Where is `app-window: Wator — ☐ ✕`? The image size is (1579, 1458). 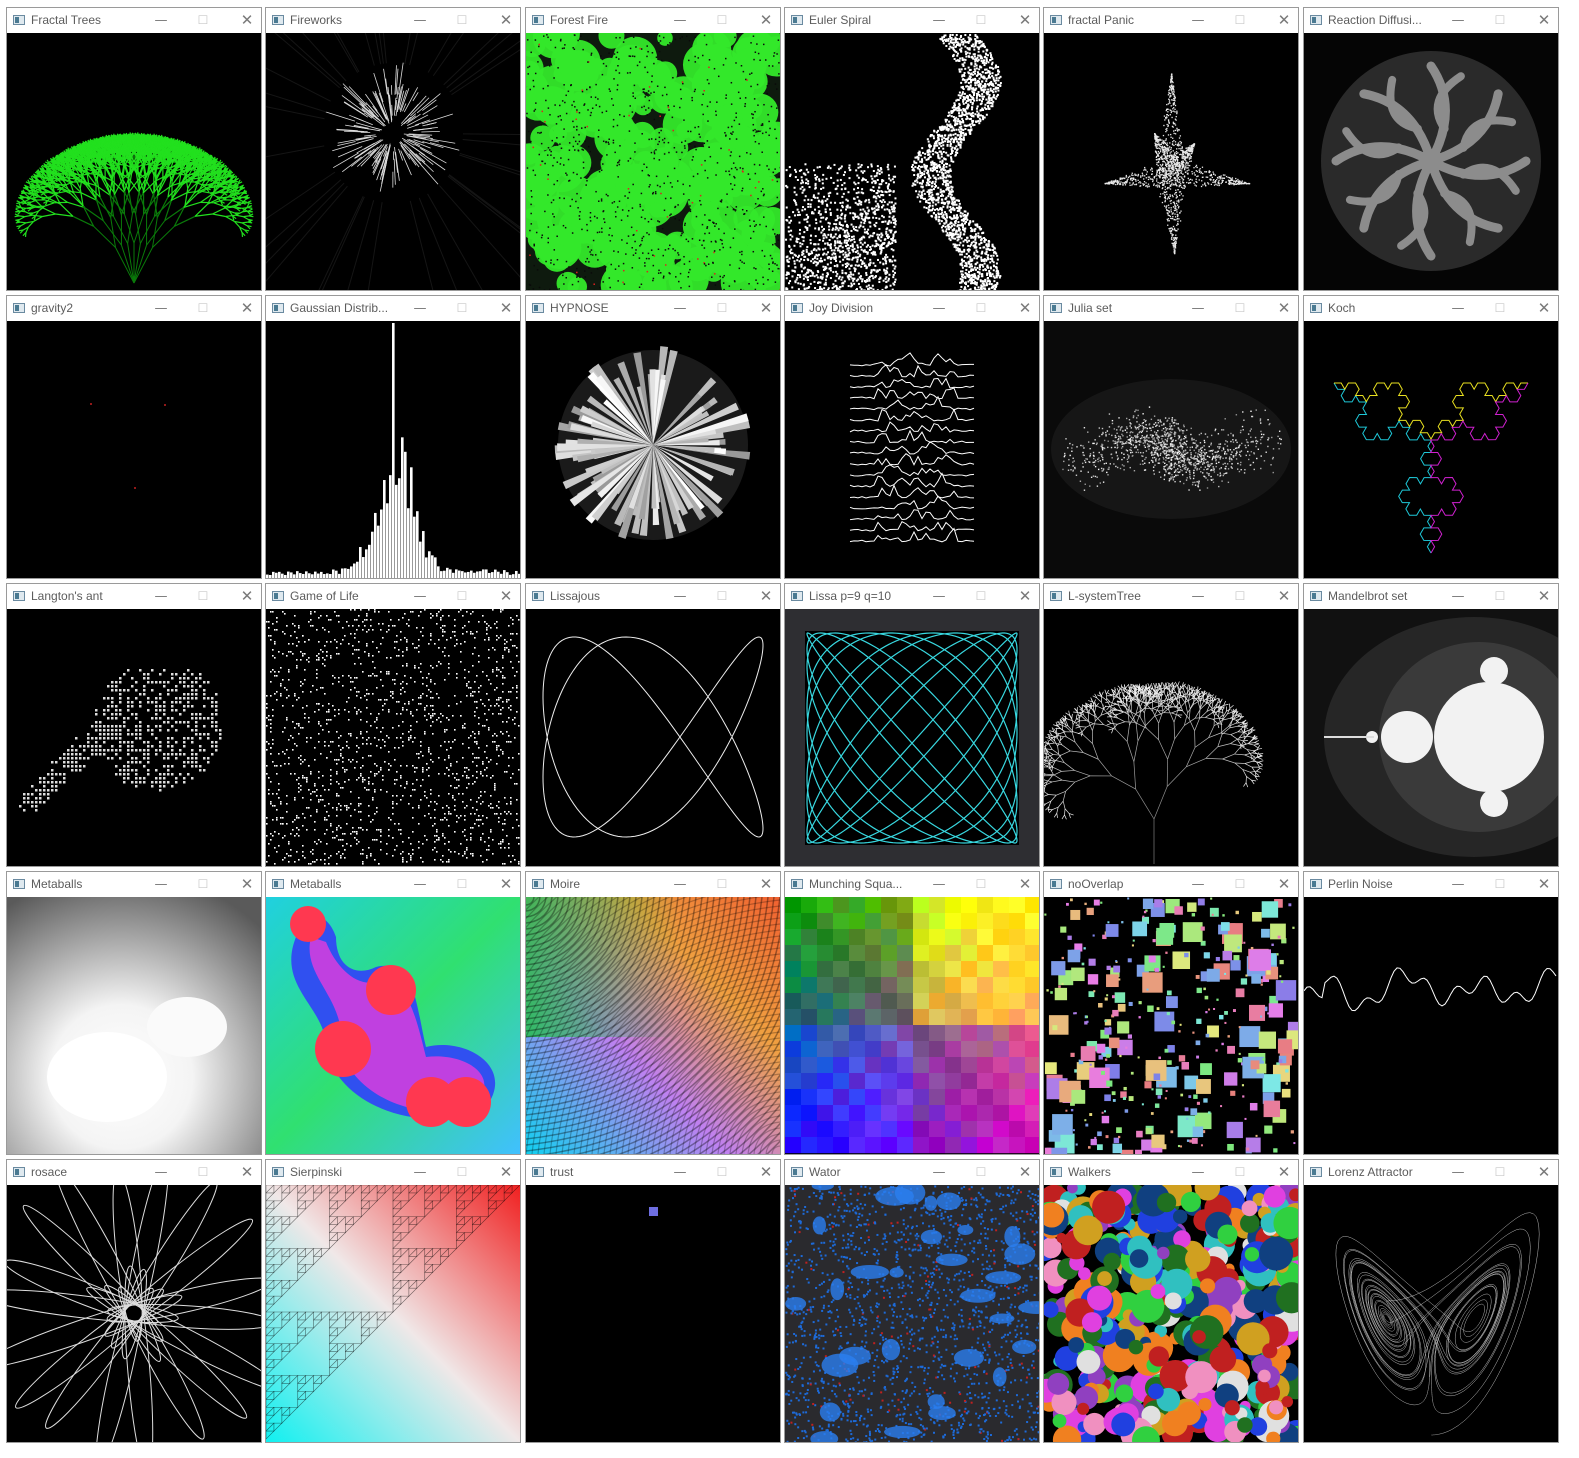 app-window: Wator — ☐ ✕ is located at coordinates (912, 1301).